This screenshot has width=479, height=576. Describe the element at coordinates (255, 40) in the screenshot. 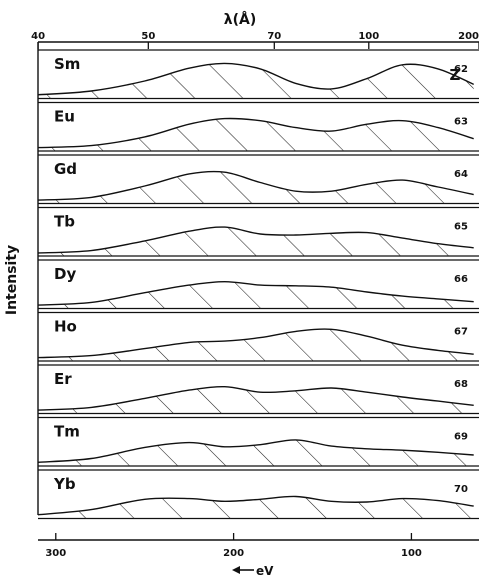

I see `top-axis-ticks: 40 50 70 100 200` at that location.